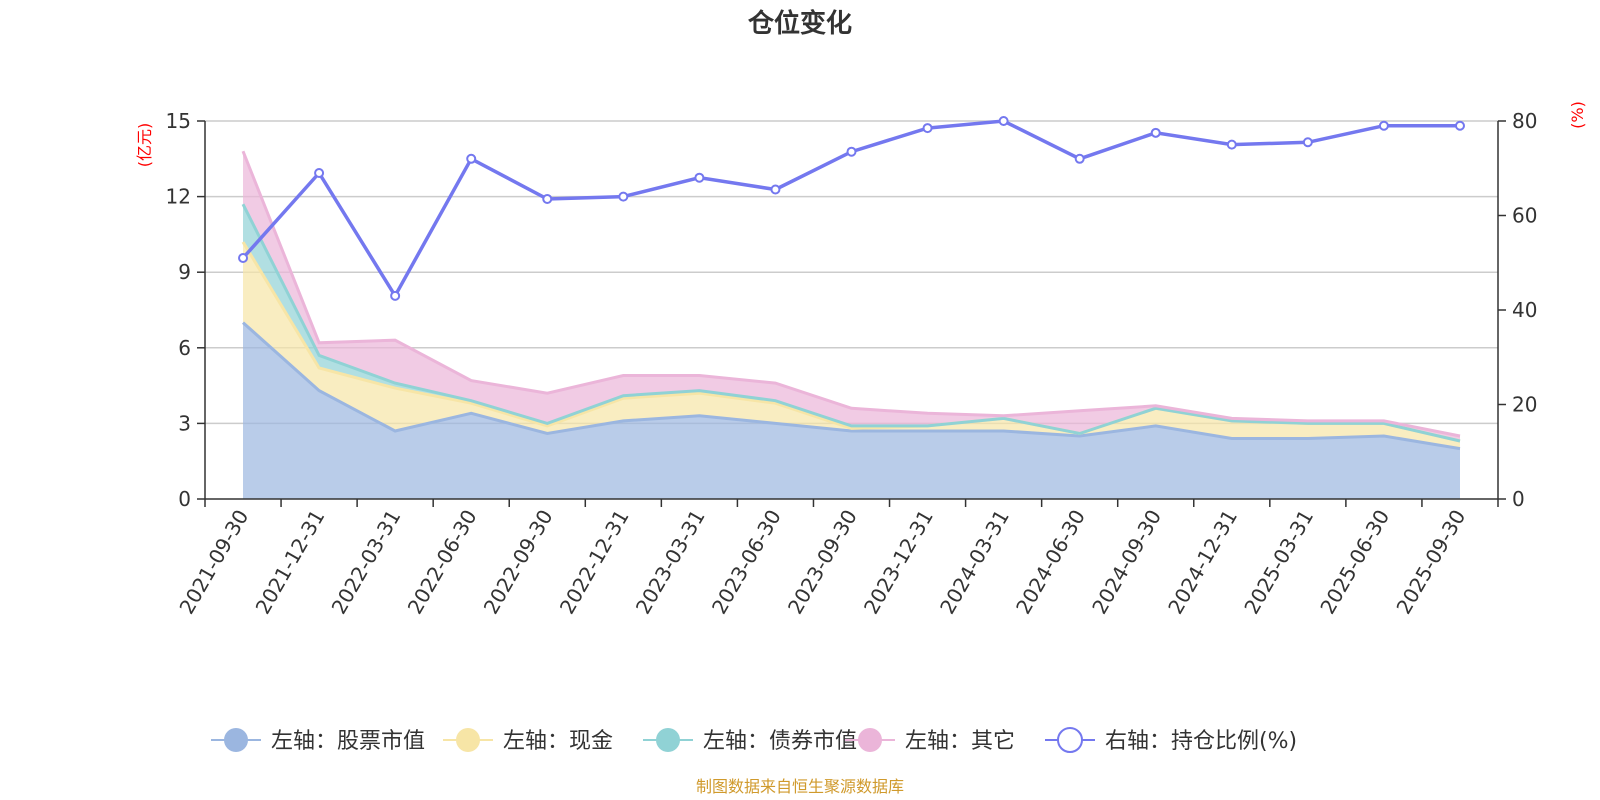 This screenshot has height=800, width=1600. What do you see at coordinates (442, 562) in the screenshot?
I see `x-tick-label: 2022-06-30` at bounding box center [442, 562].